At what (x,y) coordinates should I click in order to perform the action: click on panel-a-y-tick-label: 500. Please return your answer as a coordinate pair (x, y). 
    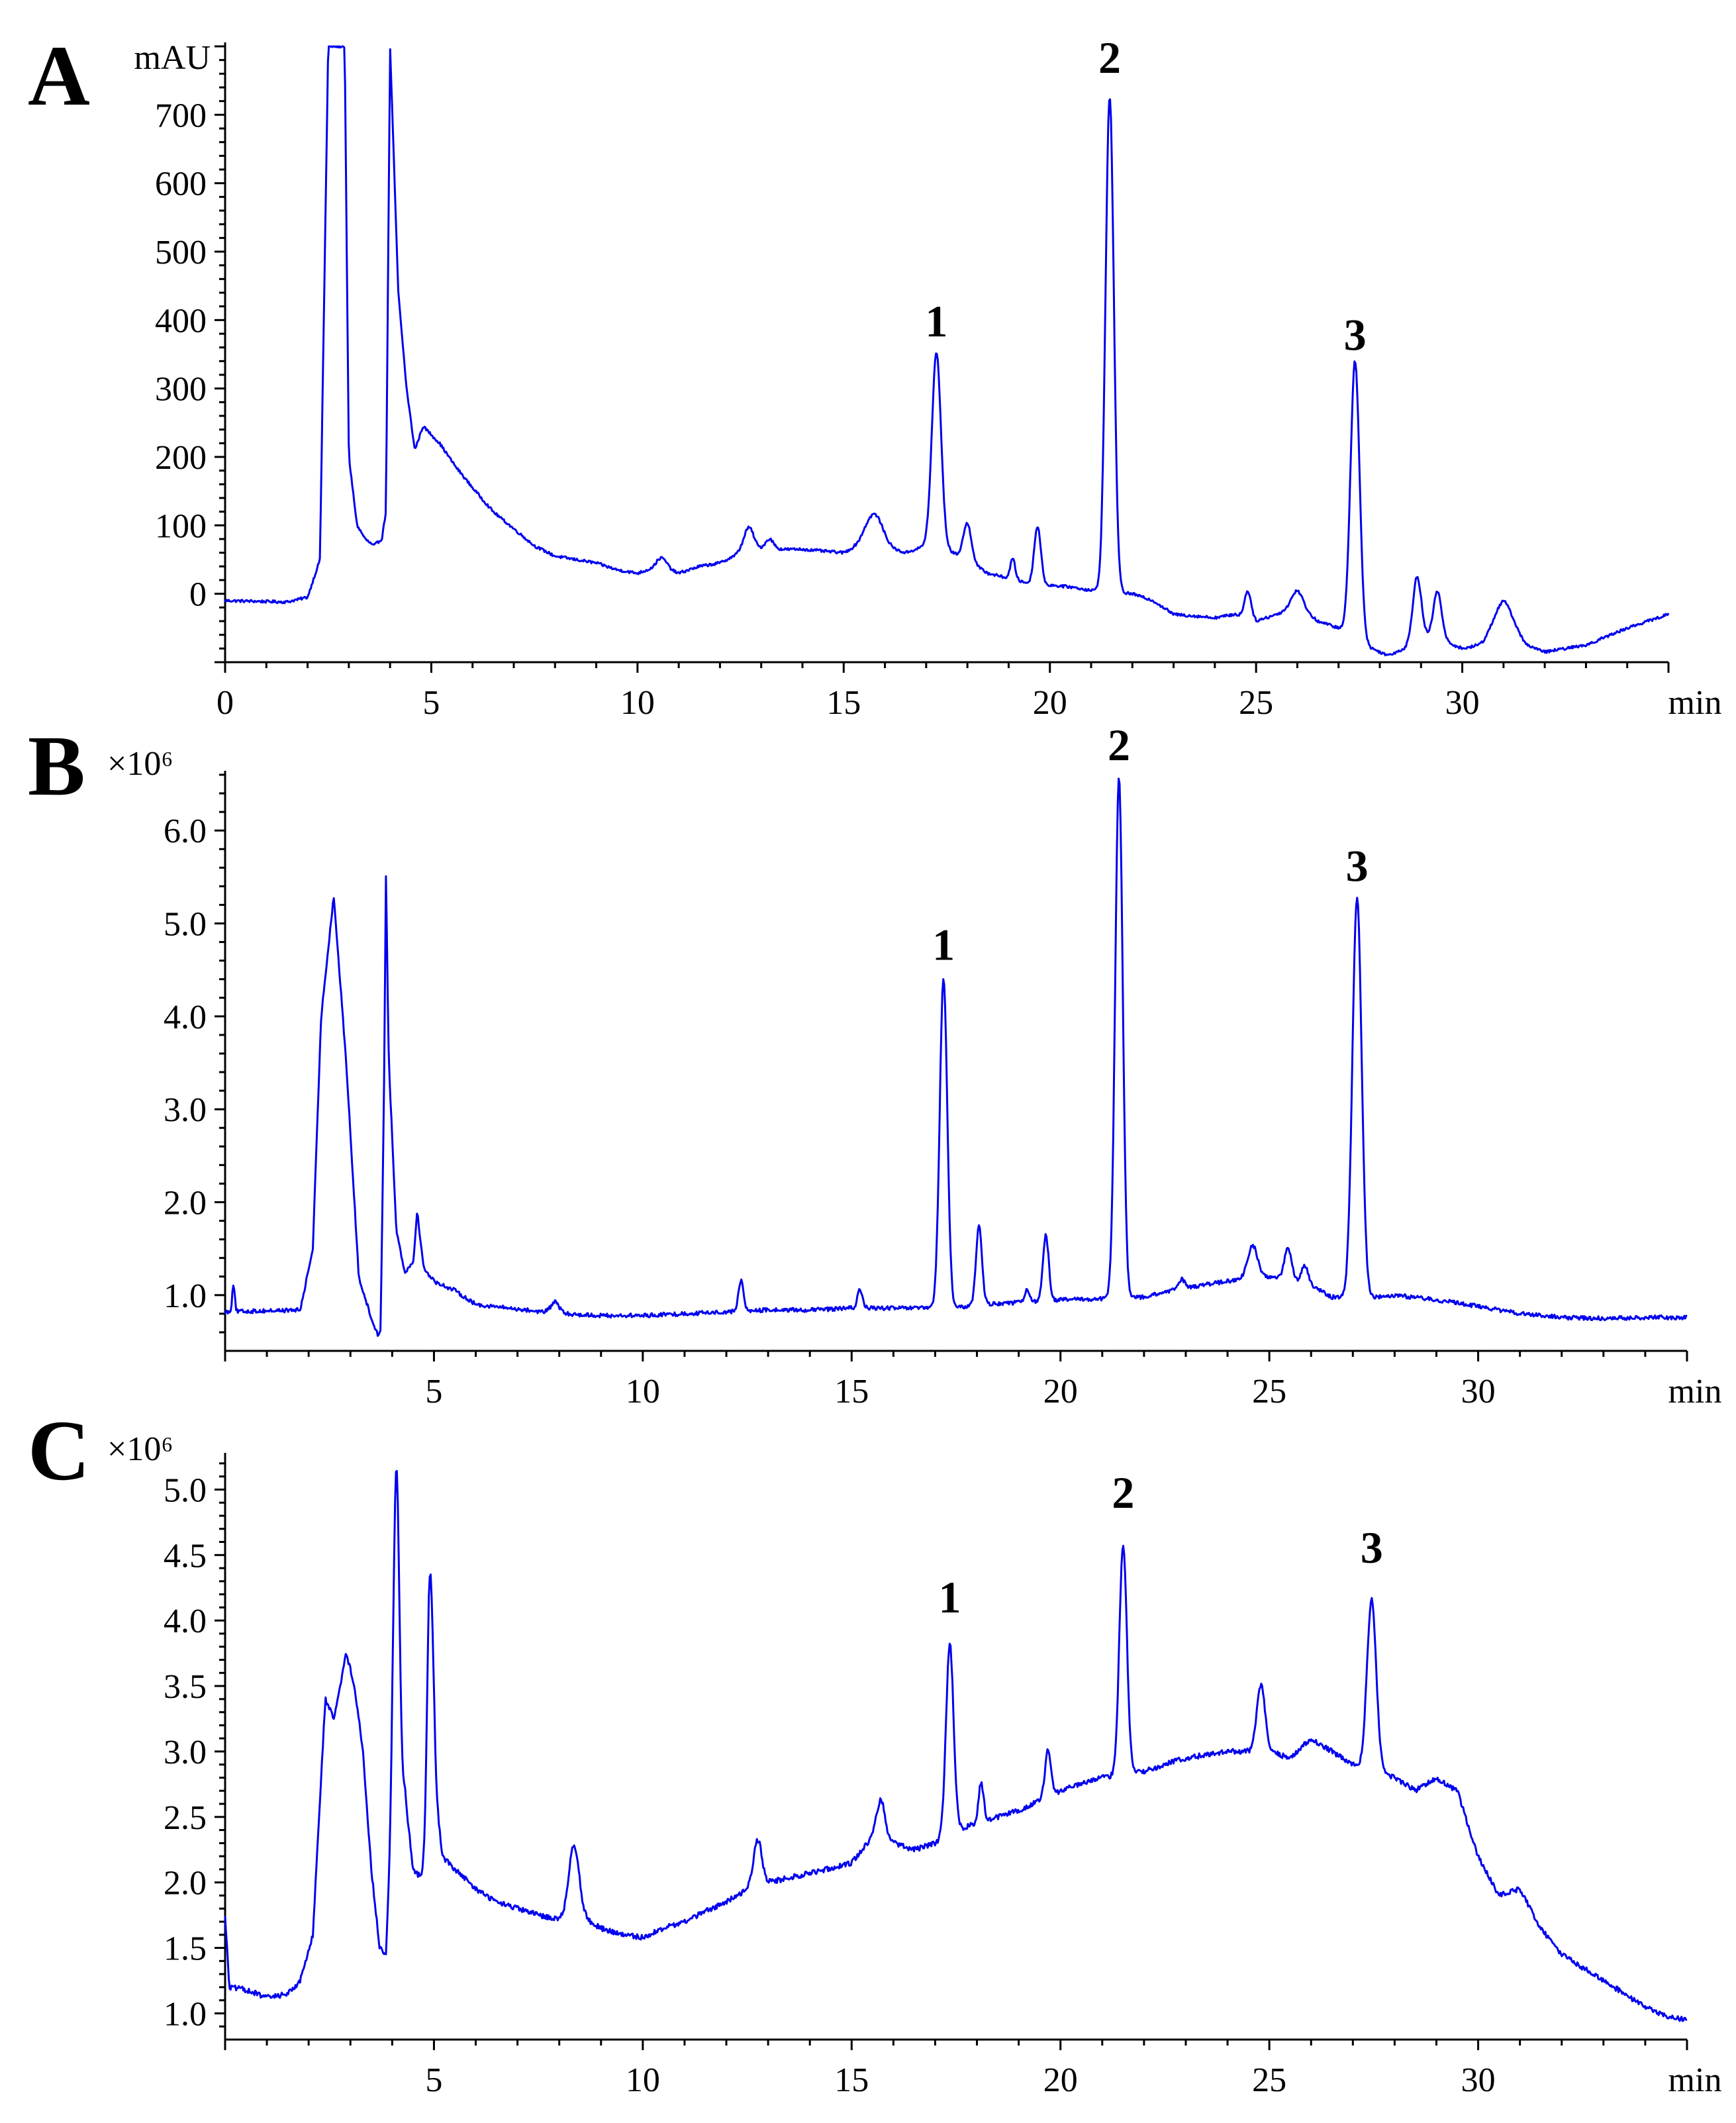
    Looking at the image, I should click on (181, 253).